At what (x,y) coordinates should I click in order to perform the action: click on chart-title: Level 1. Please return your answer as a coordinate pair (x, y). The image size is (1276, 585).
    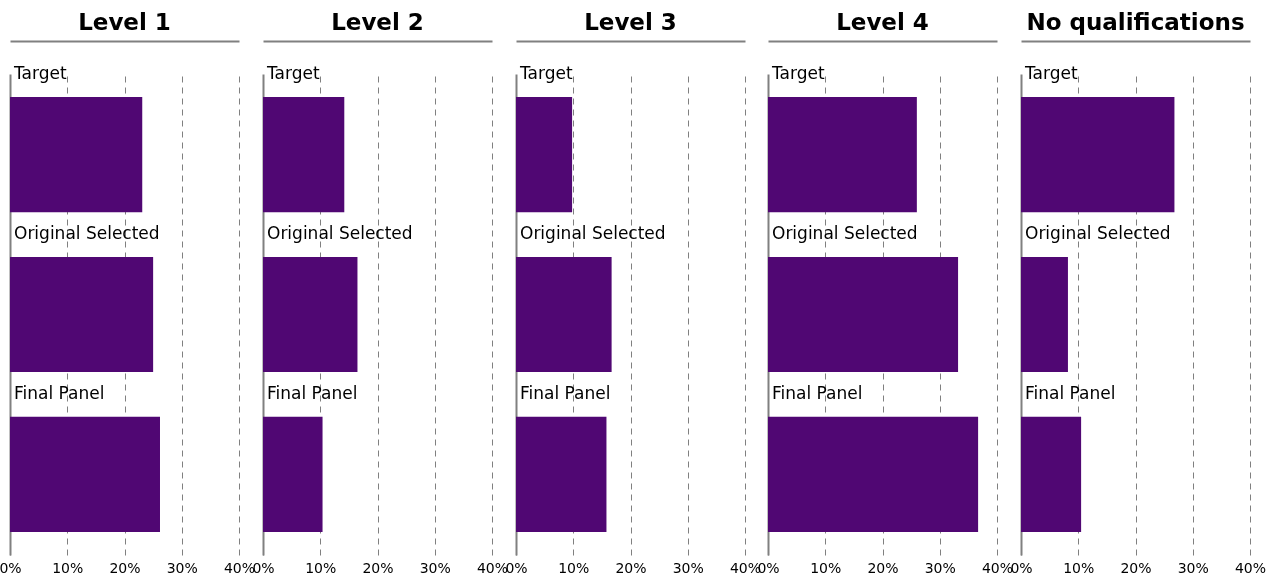
    Looking at the image, I should click on (124, 22).